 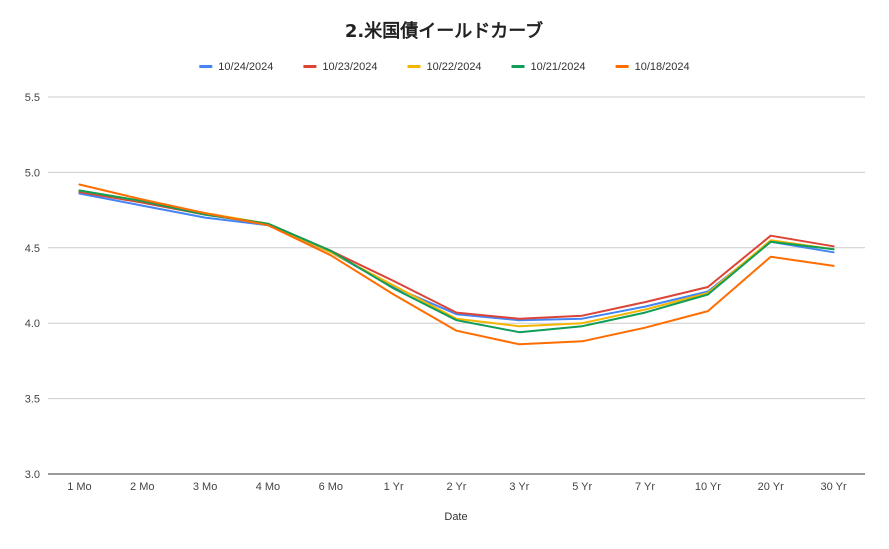 What do you see at coordinates (834, 487) in the screenshot?
I see `x-tick-label: 30 Yr` at bounding box center [834, 487].